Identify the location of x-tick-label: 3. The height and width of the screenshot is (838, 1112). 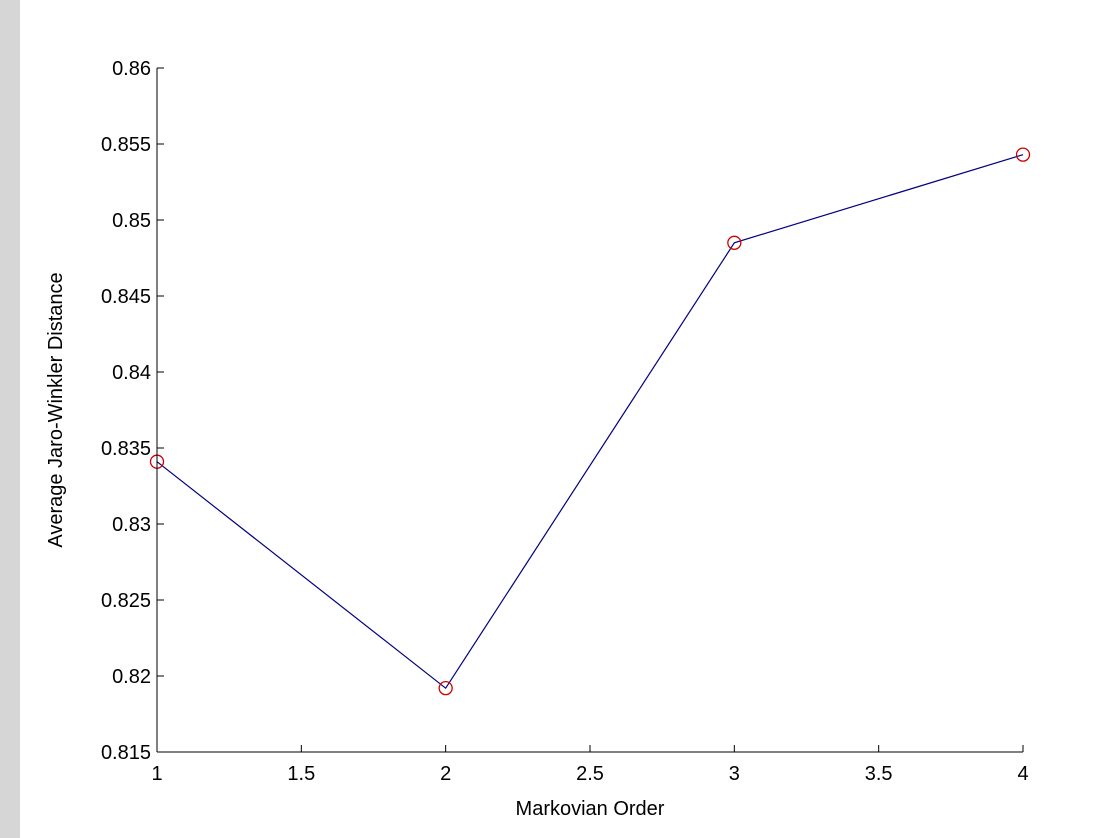
(734, 774).